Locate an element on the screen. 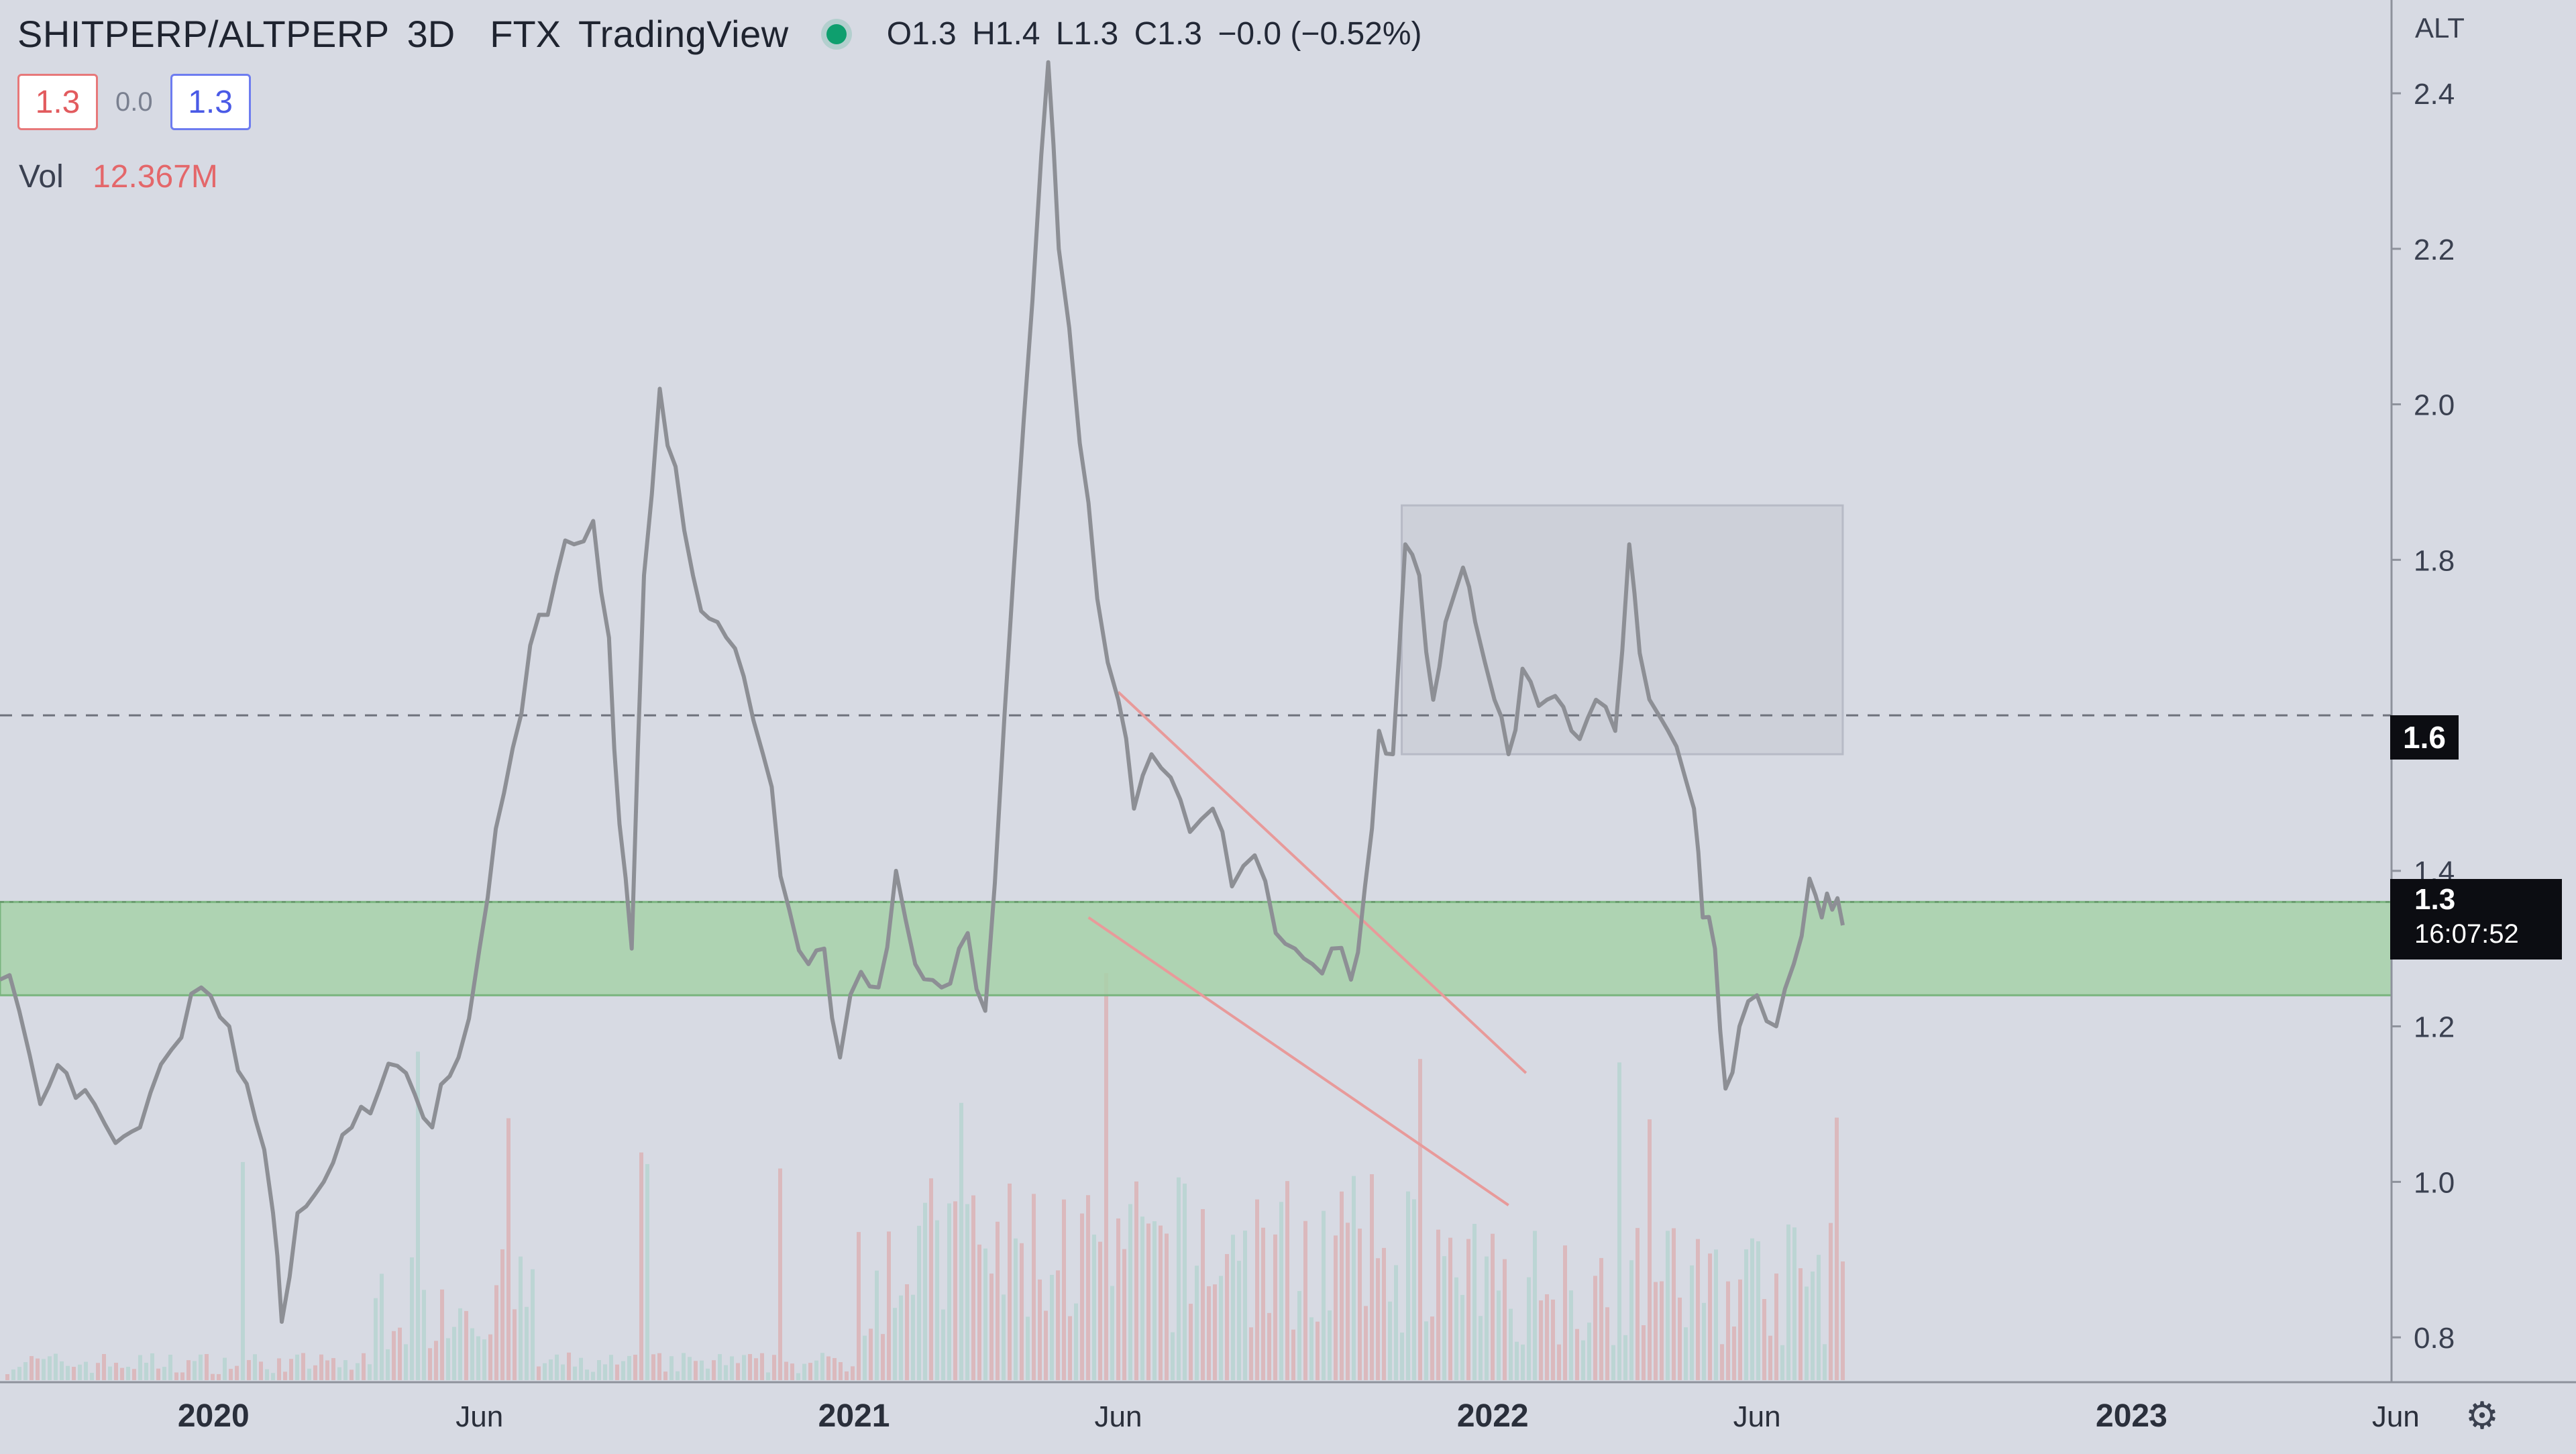 This screenshot has width=2576, height=1454. symbol-name: SHITPERP/ALTPERP is located at coordinates (203, 34).